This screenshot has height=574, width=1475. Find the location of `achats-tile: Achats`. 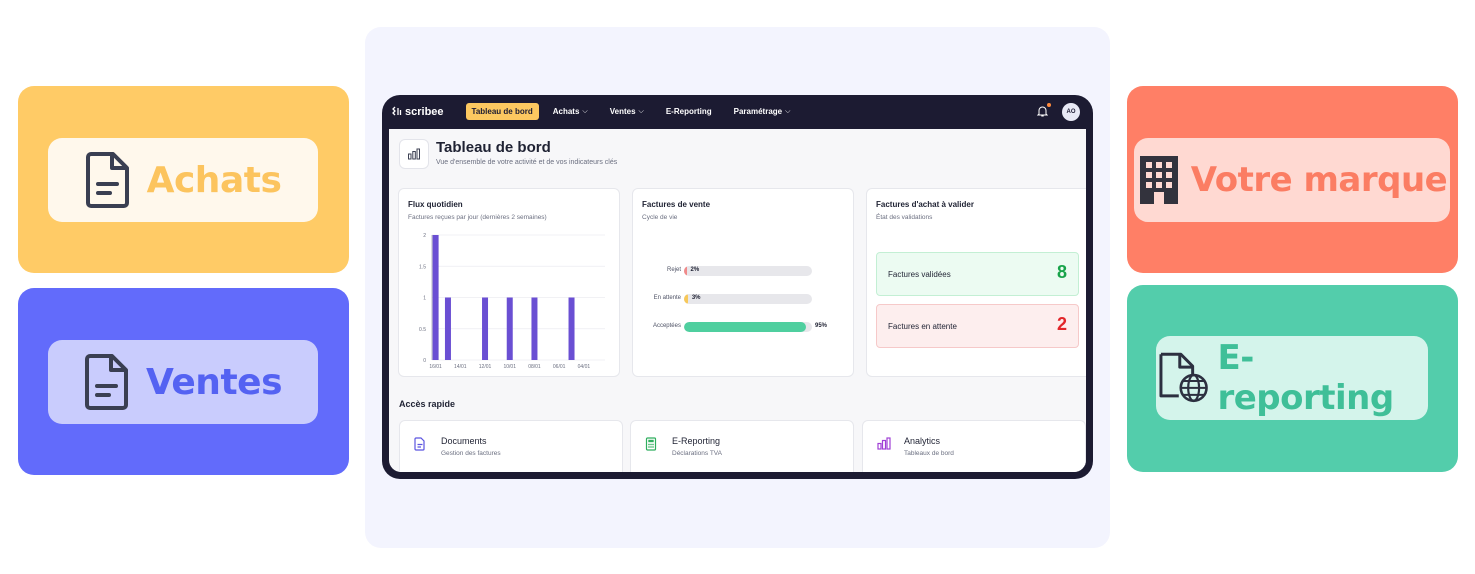

achats-tile: Achats is located at coordinates (183, 179).